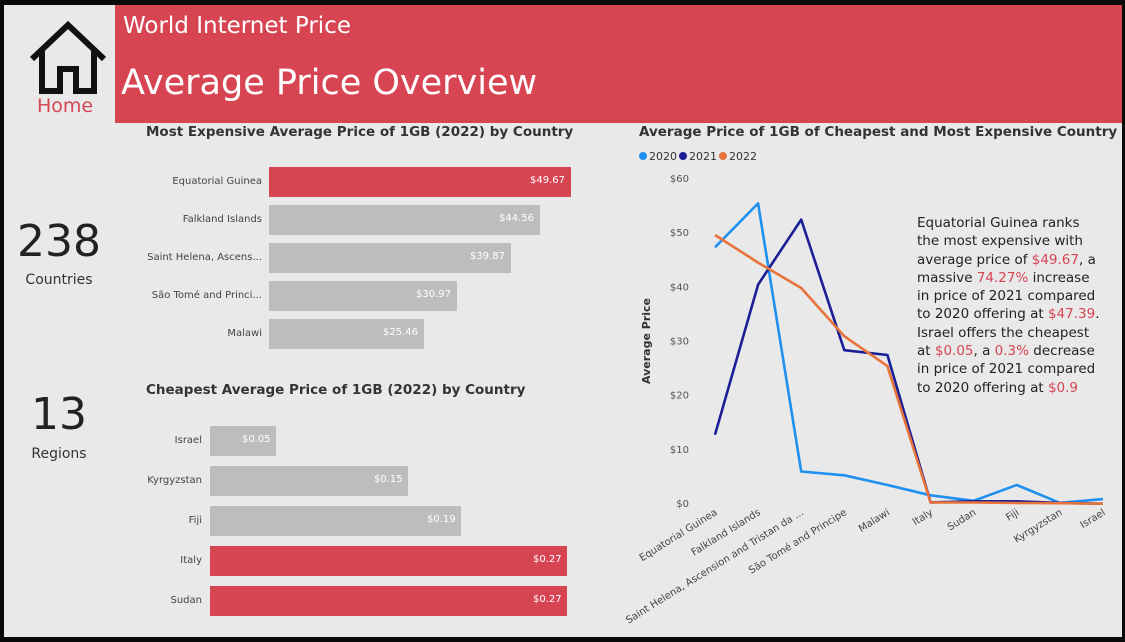 The image size is (1125, 642). Describe the element at coordinates (923, 517) in the screenshot. I see `x-tick-label: Italy` at that location.